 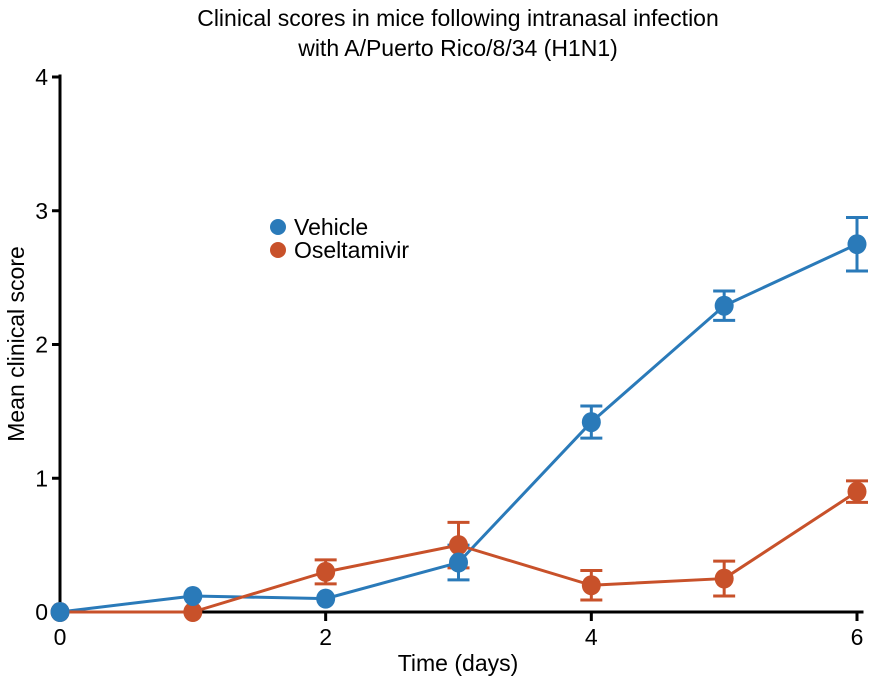 I want to click on x-tick-label: 0, so click(x=60, y=637).